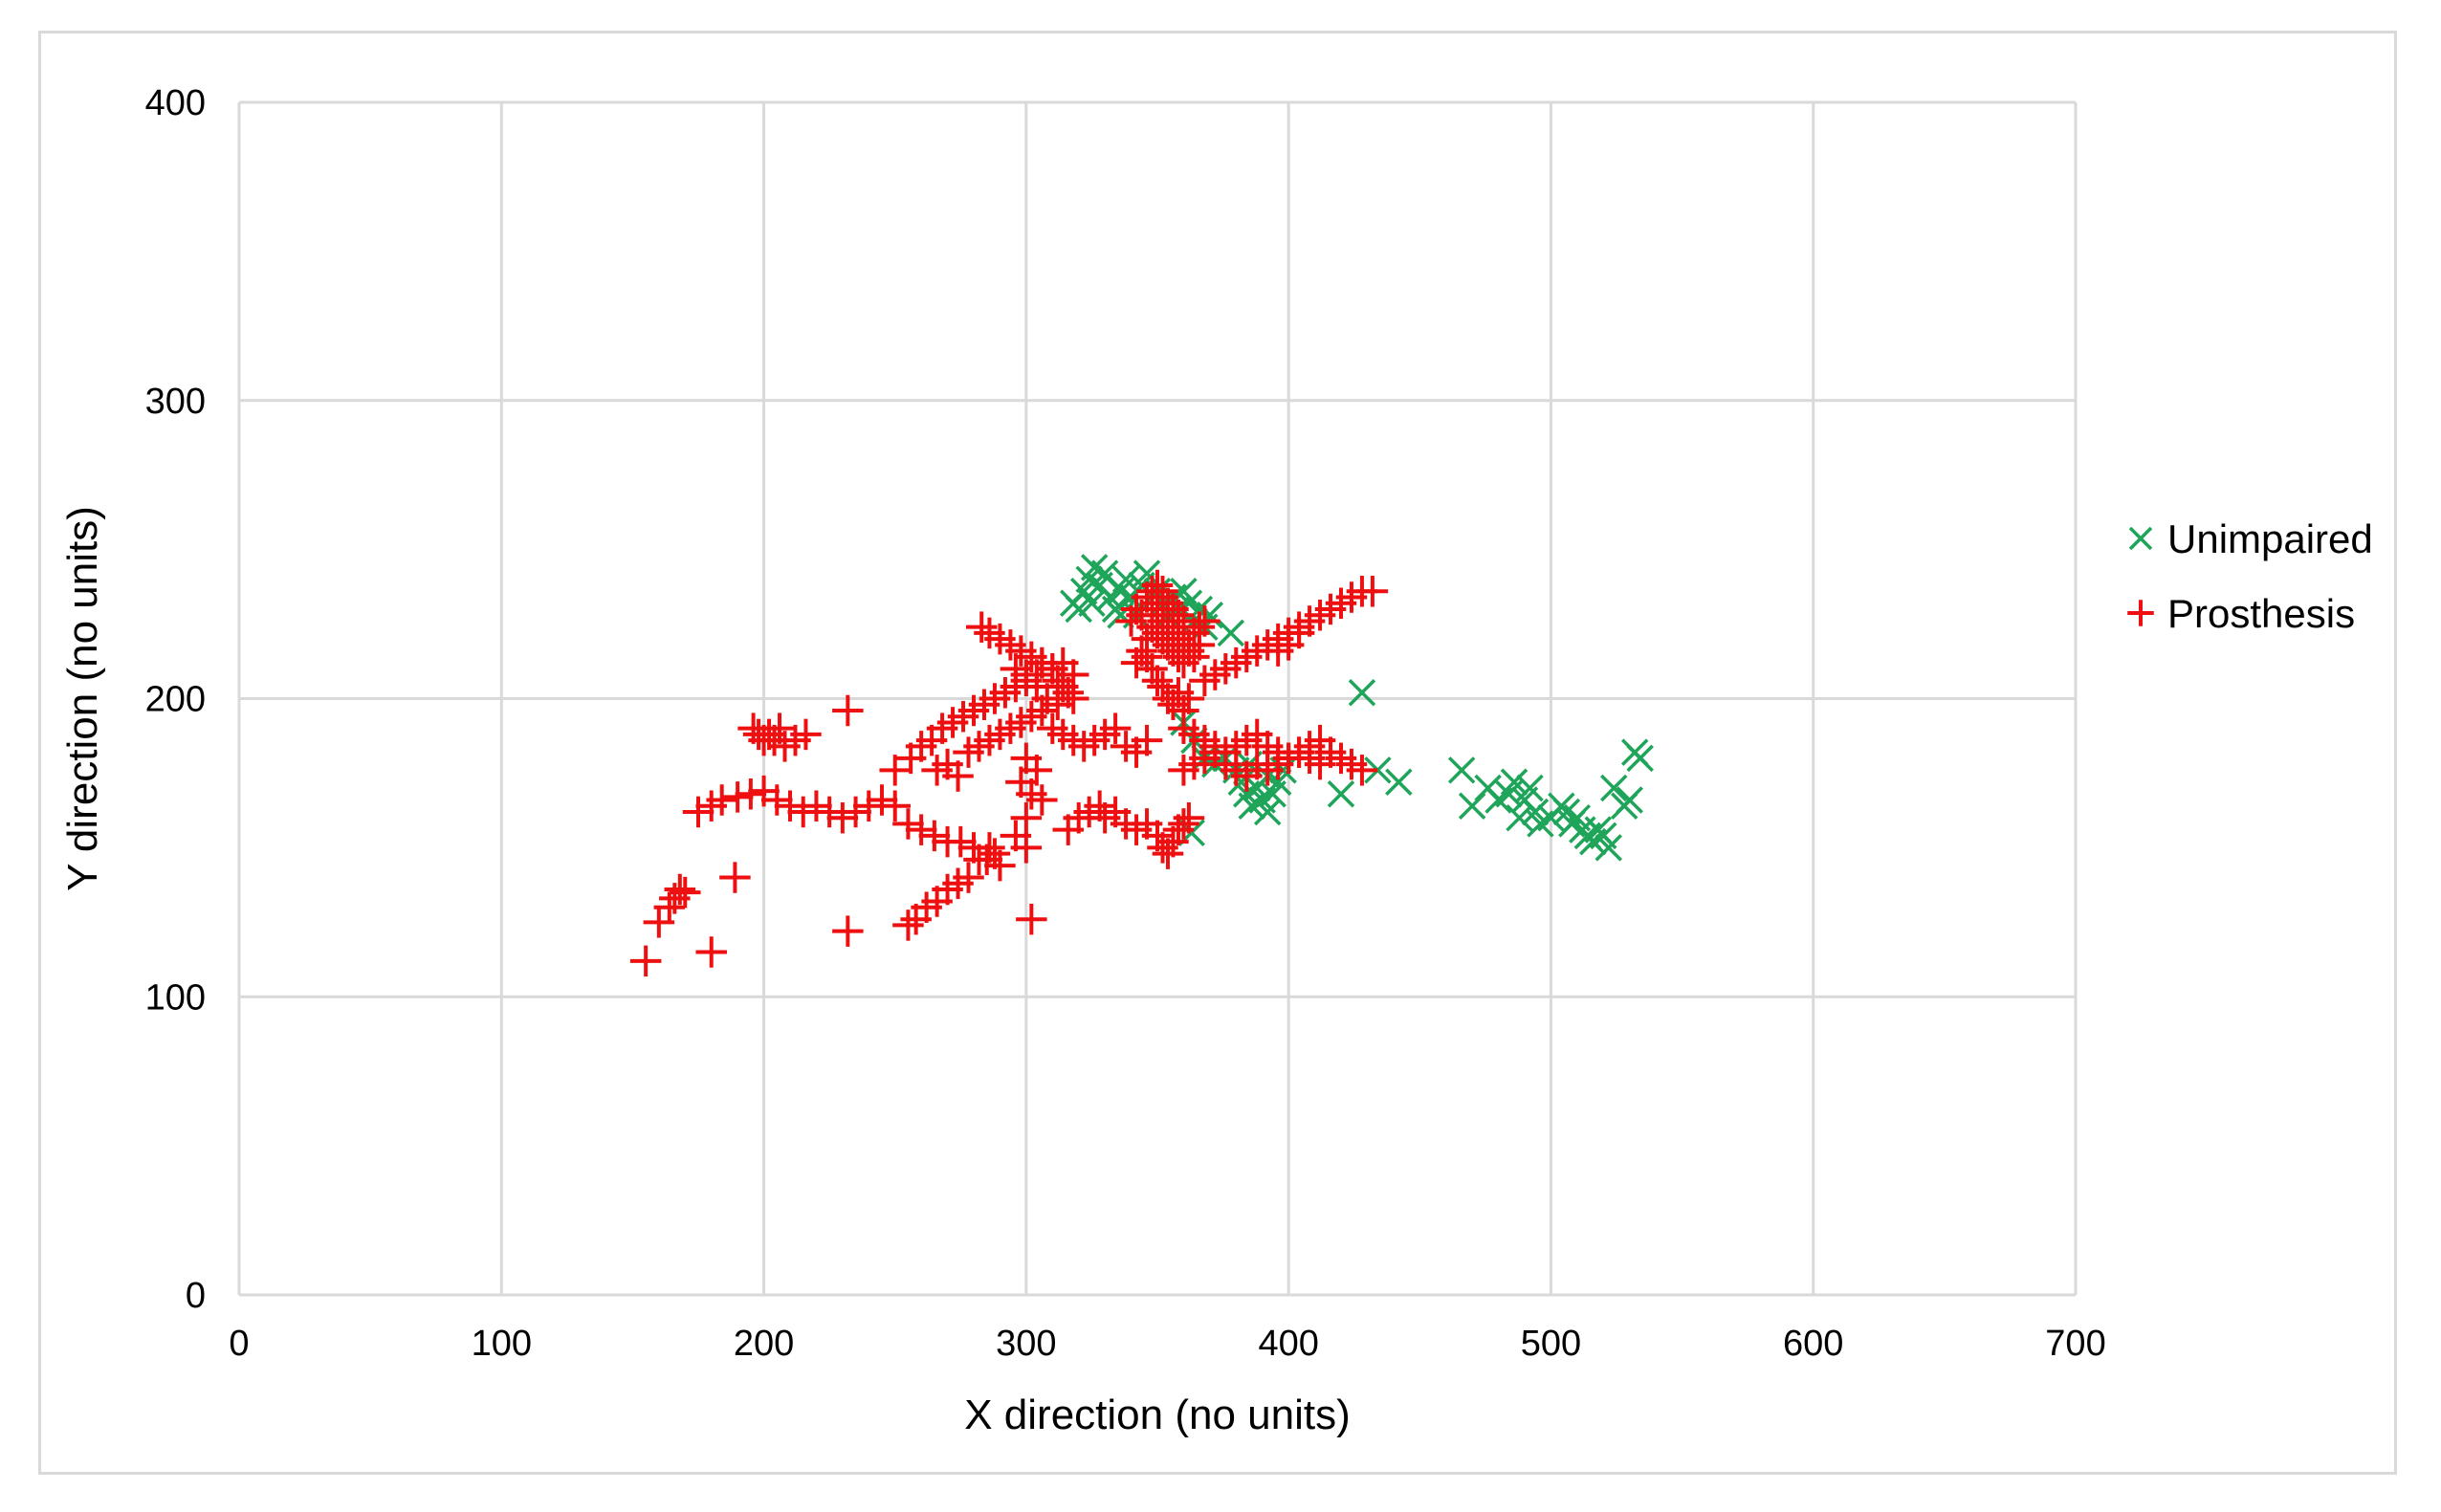 This screenshot has height=1512, width=2441. I want to click on legend: Unimpaired Prosthesis, so click(2250, 576).